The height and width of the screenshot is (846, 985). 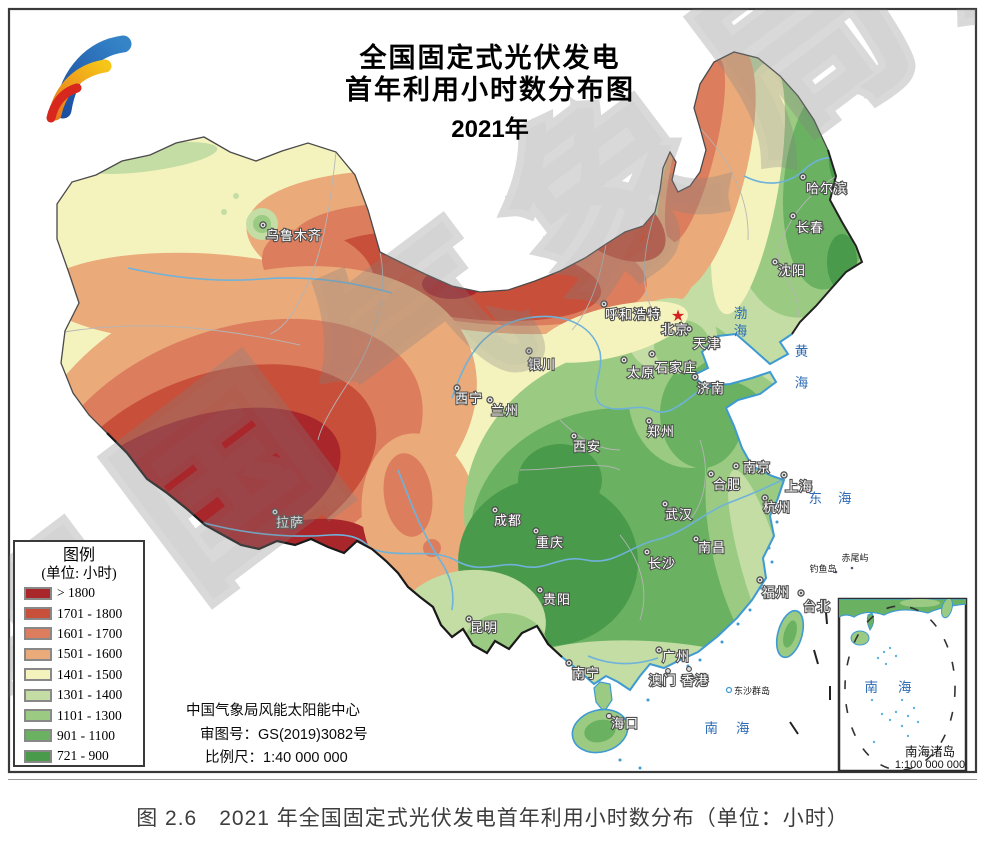 I want to click on inset-islets, so click(x=895, y=695).